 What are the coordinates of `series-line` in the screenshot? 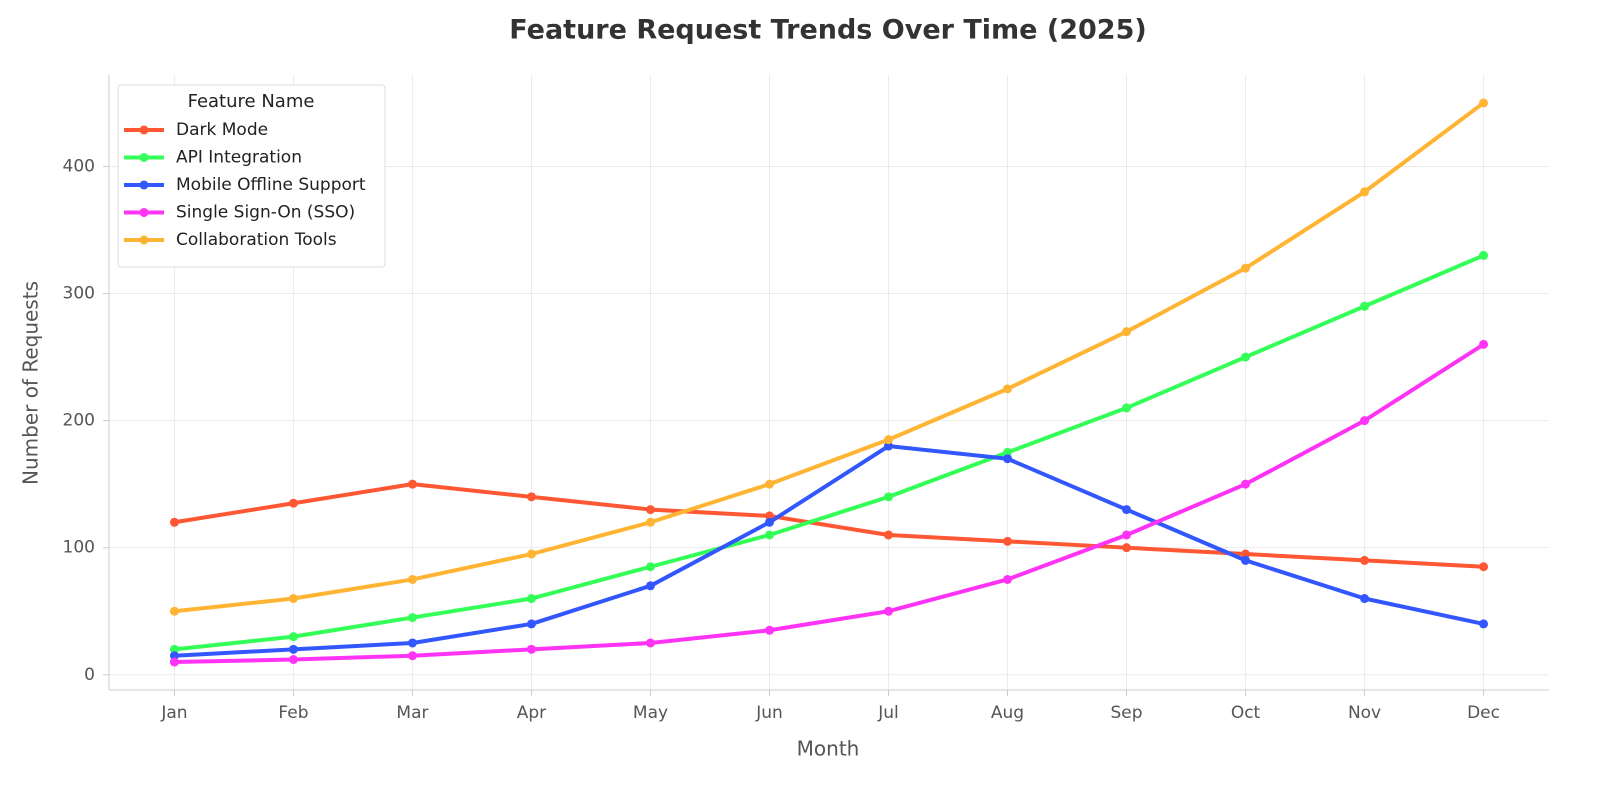 It's located at (829, 525).